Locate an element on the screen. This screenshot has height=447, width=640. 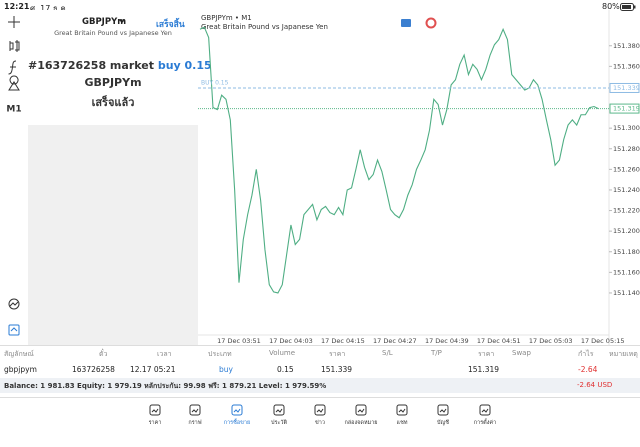
indicators-icon is located at coordinates (14, 46).